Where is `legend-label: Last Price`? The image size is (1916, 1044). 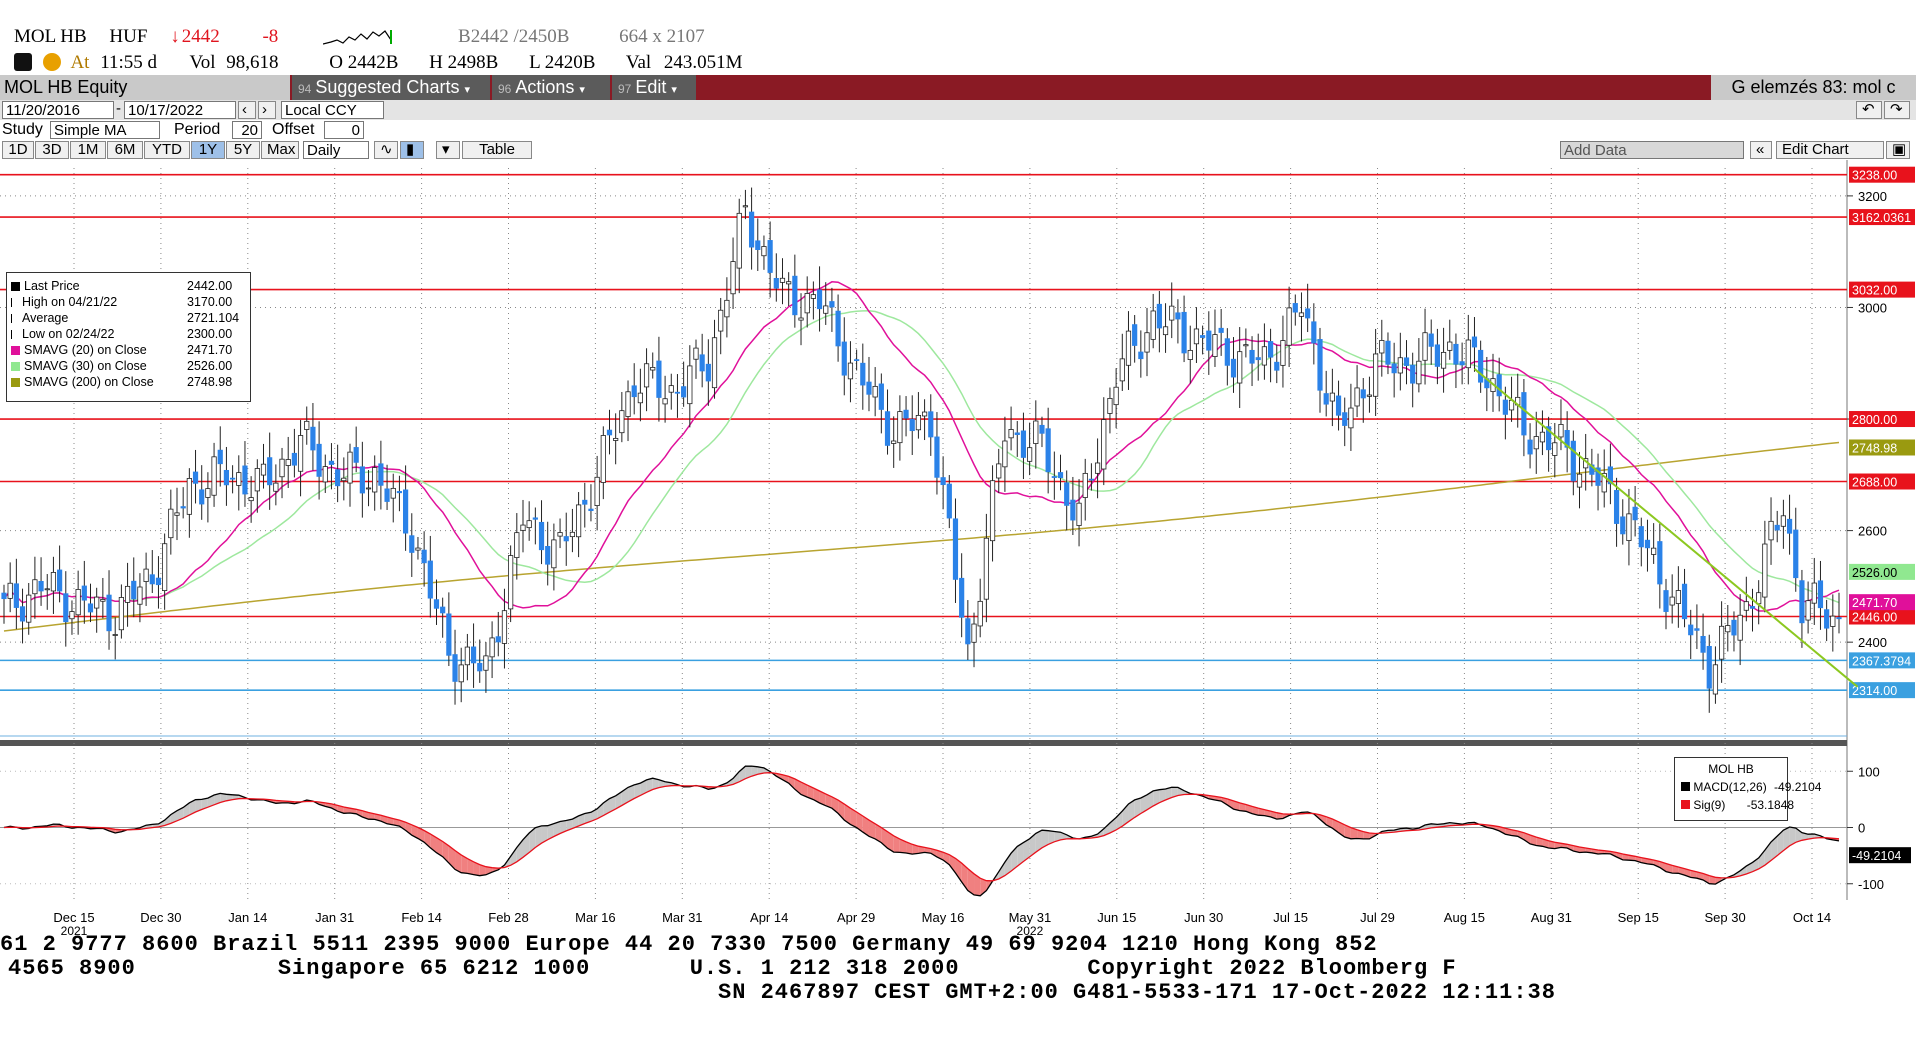 legend-label: Last Price is located at coordinates (52, 286).